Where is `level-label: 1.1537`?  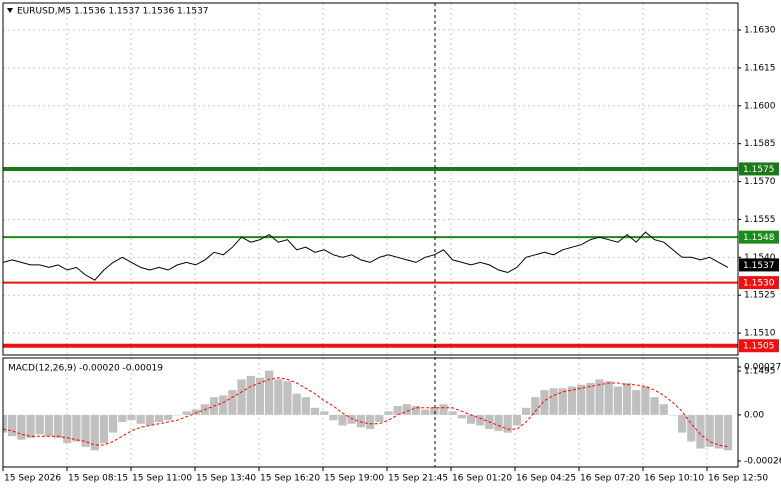
level-label: 1.1537 is located at coordinates (759, 266).